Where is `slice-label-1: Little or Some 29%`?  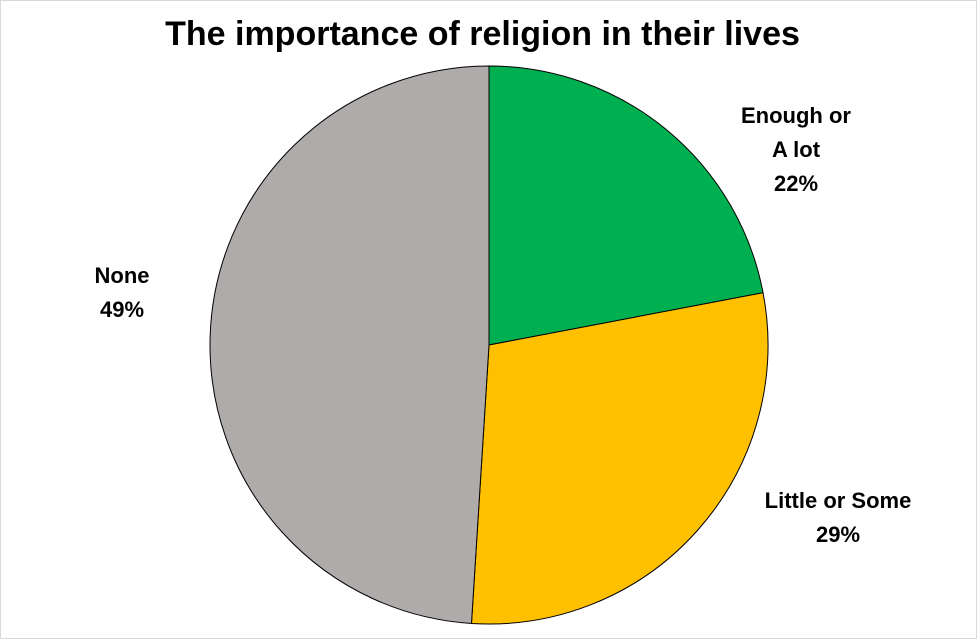 slice-label-1: Little or Some 29% is located at coordinates (838, 517).